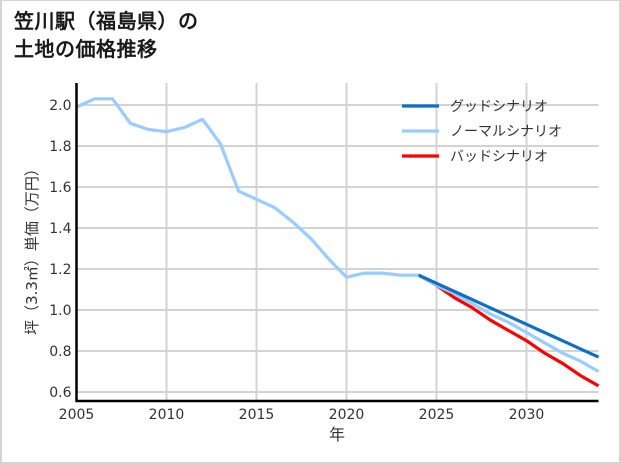 This screenshot has width=621, height=465. Describe the element at coordinates (257, 415) in the screenshot. I see `x-tick-label: 2015` at that location.